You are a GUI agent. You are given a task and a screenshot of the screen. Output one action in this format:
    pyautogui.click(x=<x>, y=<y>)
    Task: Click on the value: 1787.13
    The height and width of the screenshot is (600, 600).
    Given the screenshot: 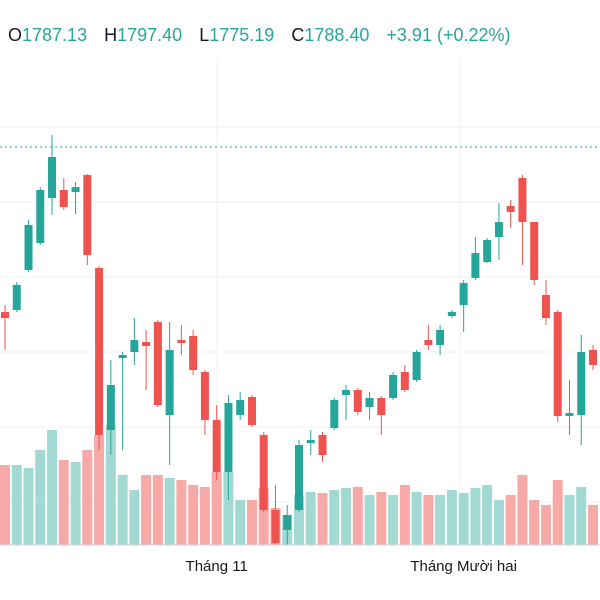 What is the action you would take?
    pyautogui.click(x=55, y=35)
    